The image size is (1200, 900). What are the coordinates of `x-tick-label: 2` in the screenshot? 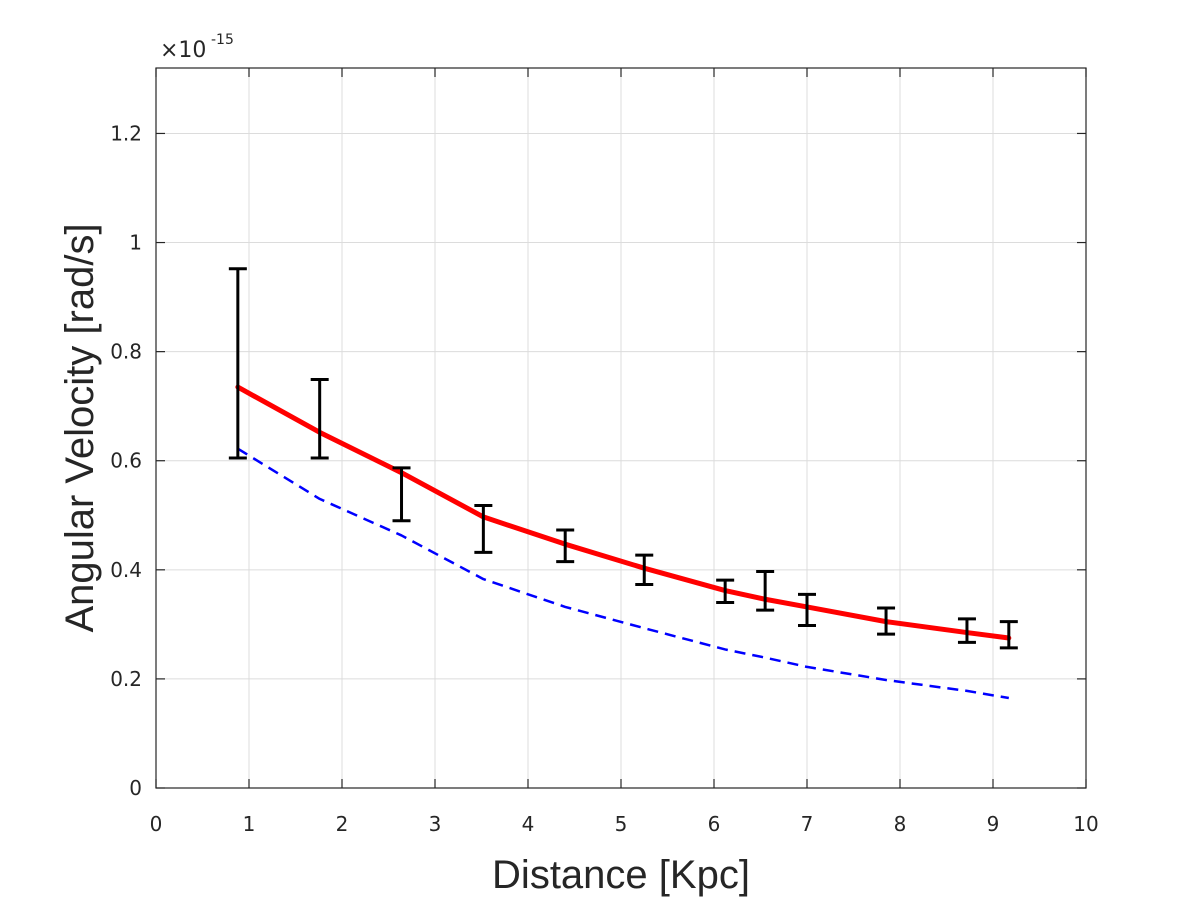 It's located at (342, 824).